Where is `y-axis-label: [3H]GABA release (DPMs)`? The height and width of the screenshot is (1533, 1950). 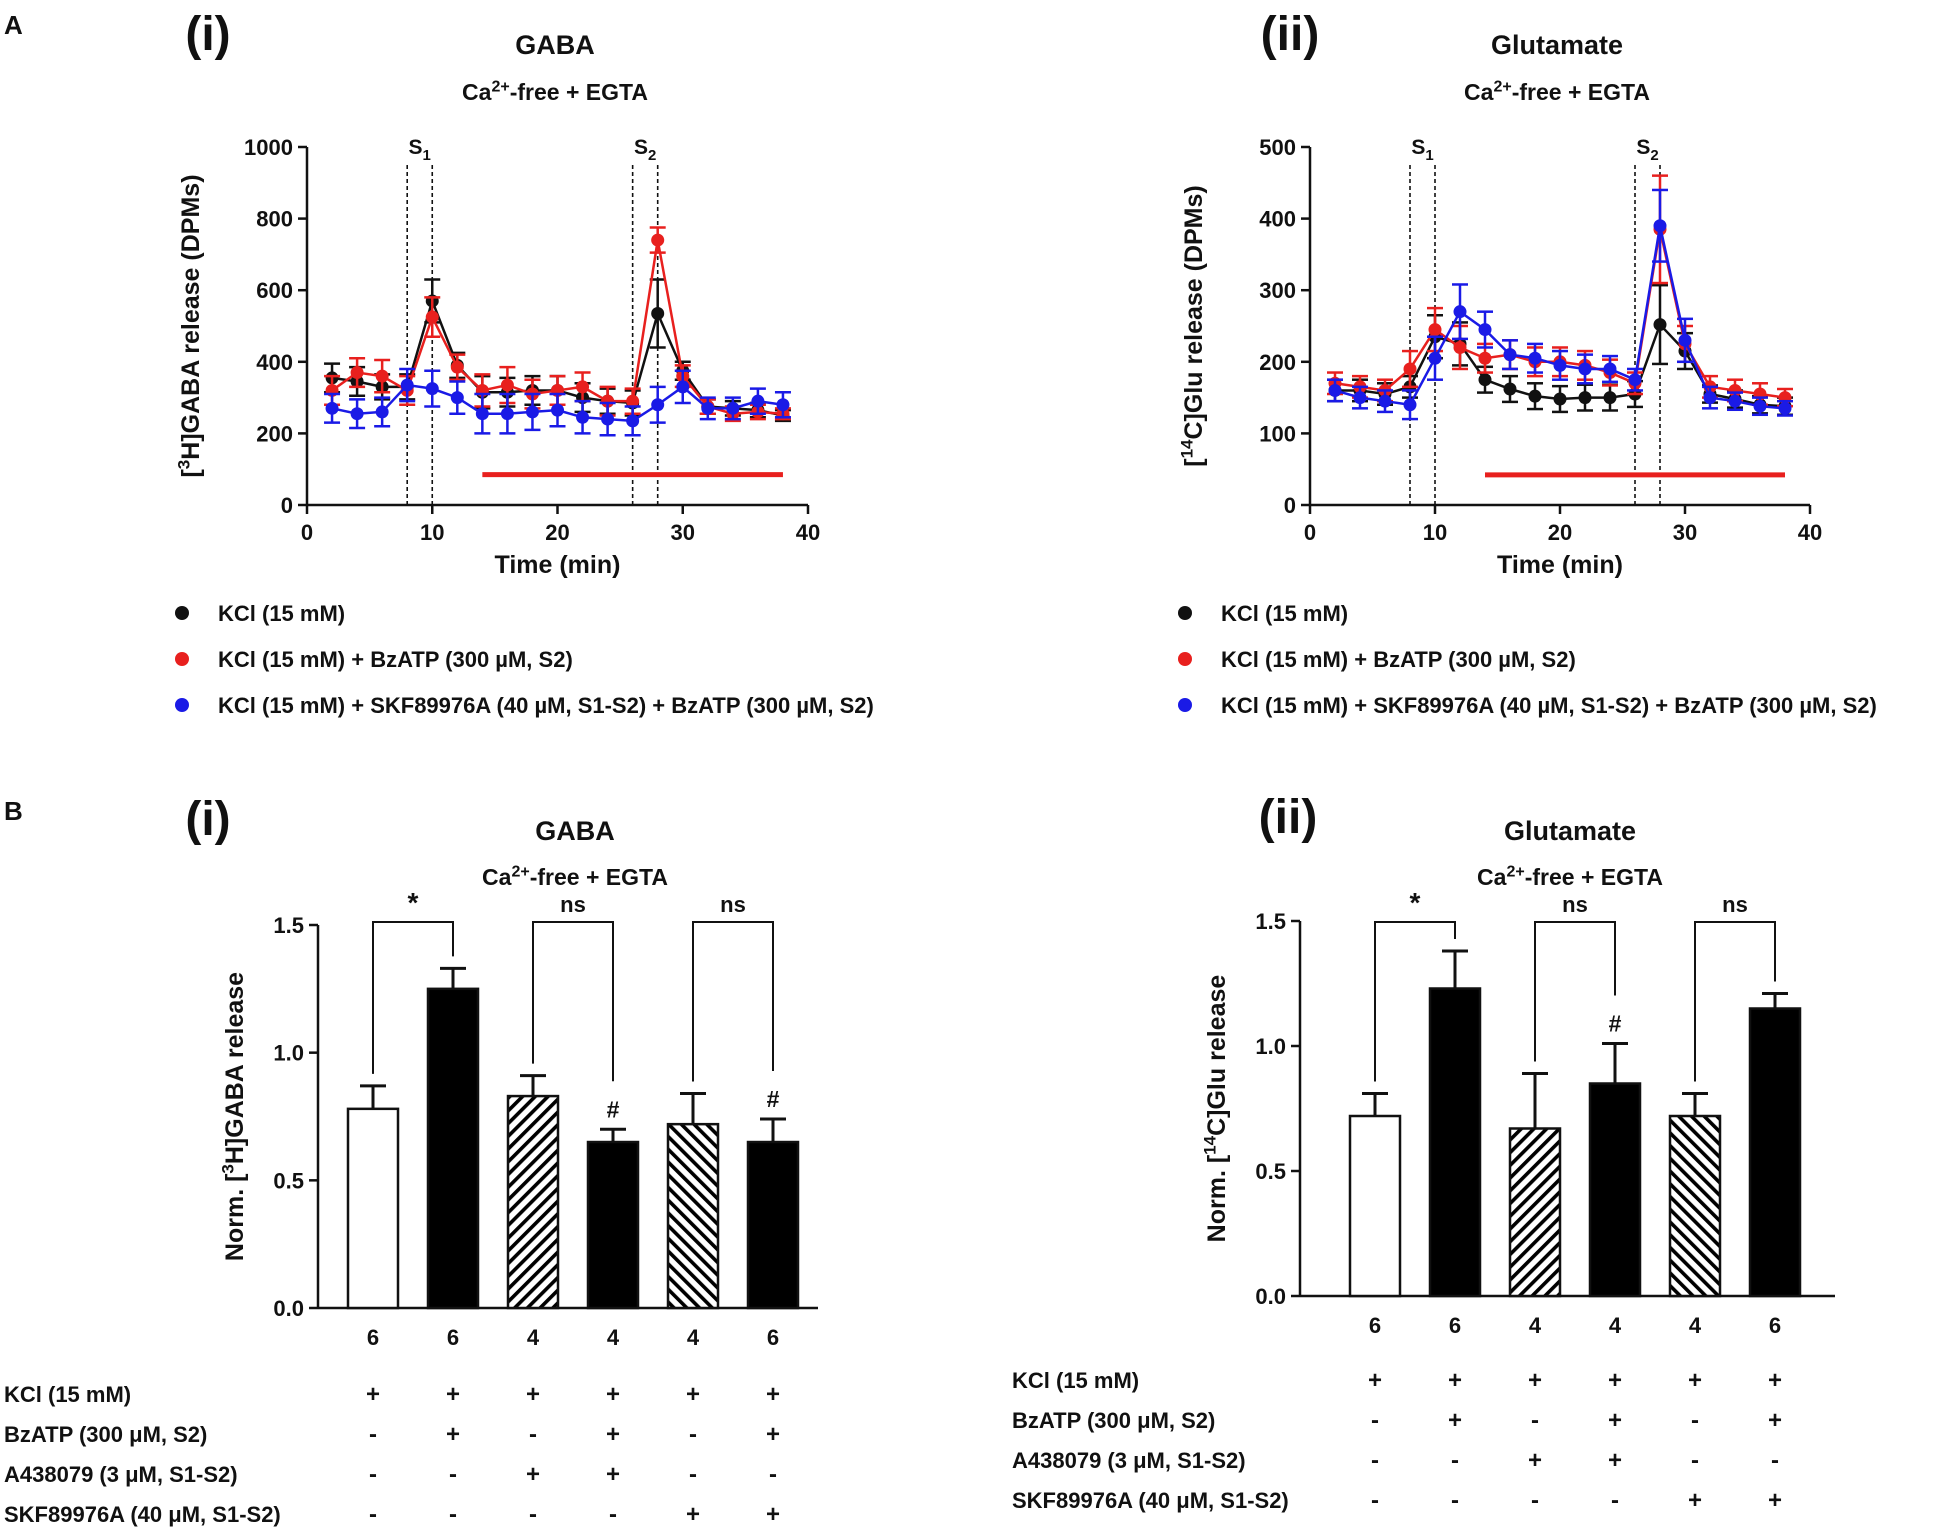 y-axis-label: [3H]GABA release (DPMs) is located at coordinates (190, 325).